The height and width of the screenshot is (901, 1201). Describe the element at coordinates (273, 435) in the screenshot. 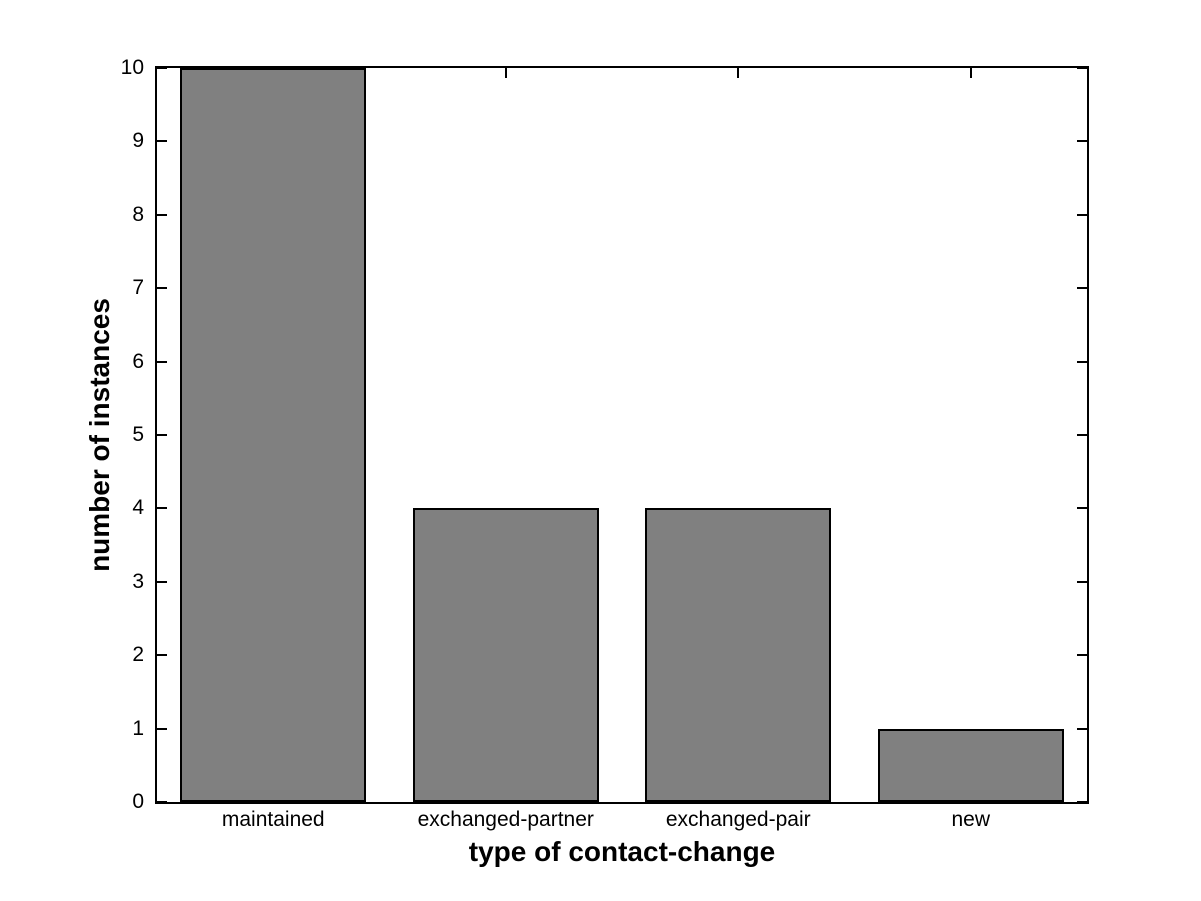

I see `bar-maintained` at that location.